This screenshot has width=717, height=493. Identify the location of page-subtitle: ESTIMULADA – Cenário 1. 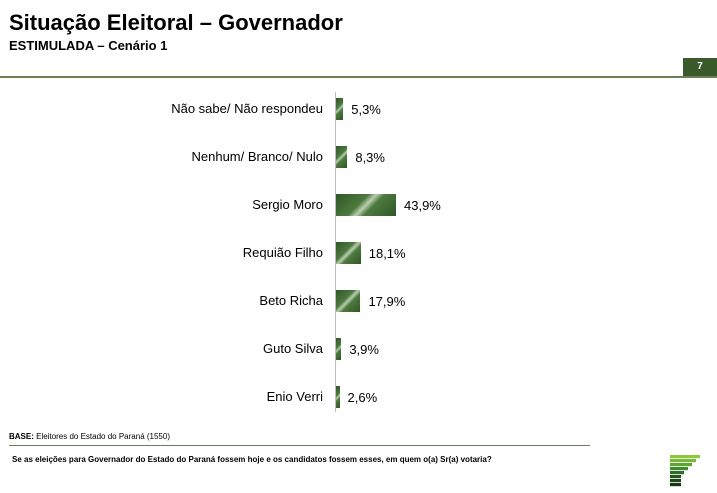
(88, 45).